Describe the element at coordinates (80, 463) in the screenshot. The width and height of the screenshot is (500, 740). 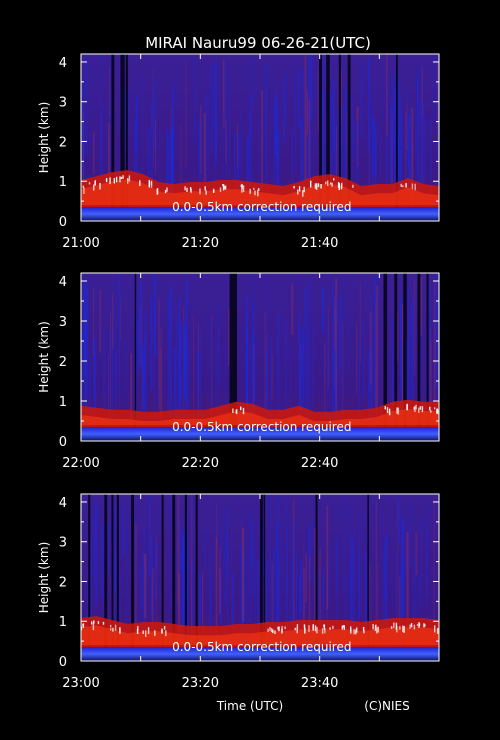
I see `x-tick-label: 22:00` at that location.